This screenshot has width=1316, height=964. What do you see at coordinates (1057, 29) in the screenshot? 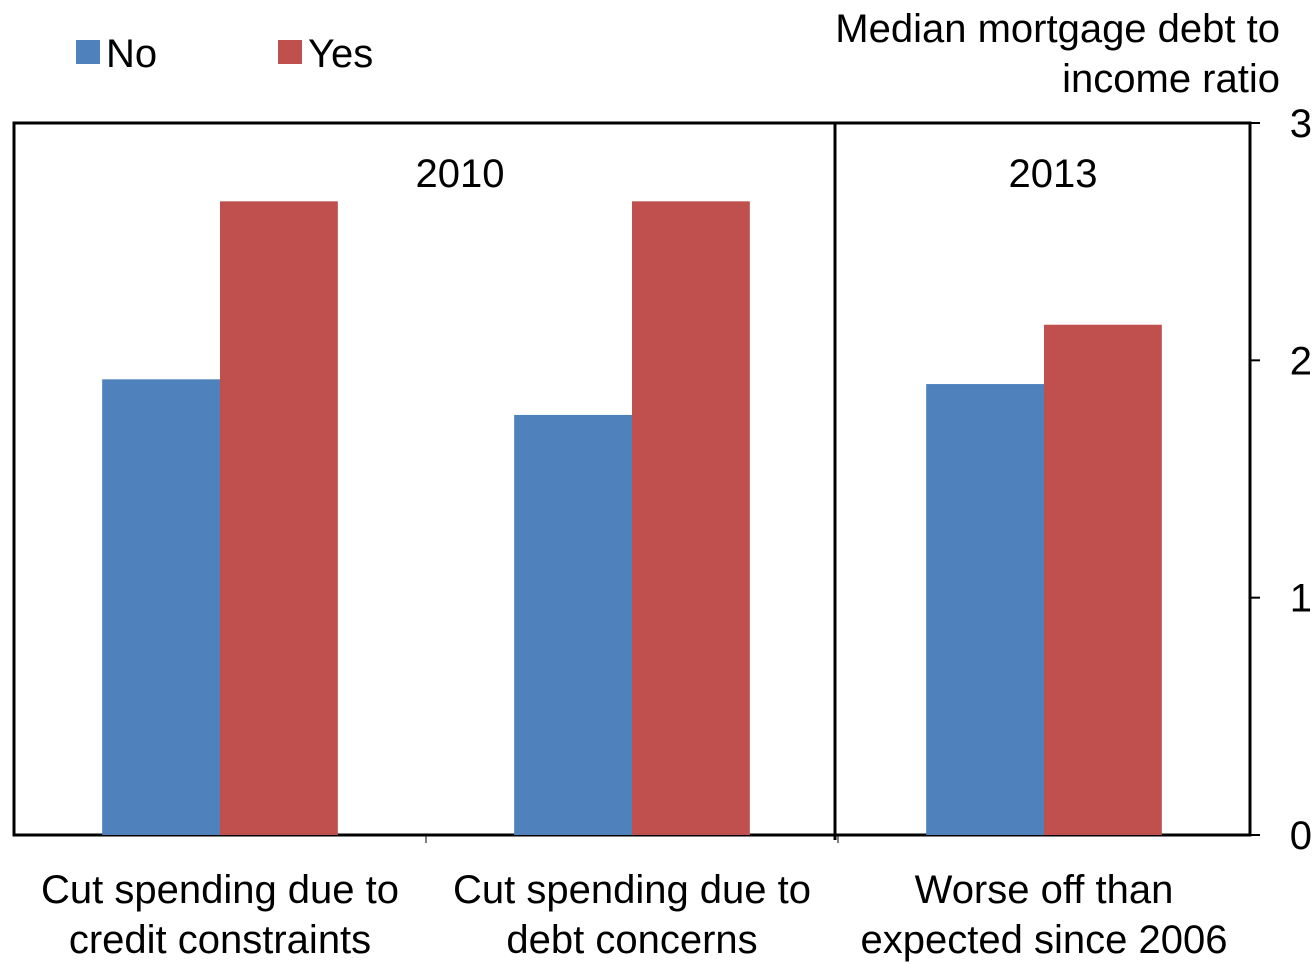
I see `y-axis-title: Median mortgage debt to` at bounding box center [1057, 29].